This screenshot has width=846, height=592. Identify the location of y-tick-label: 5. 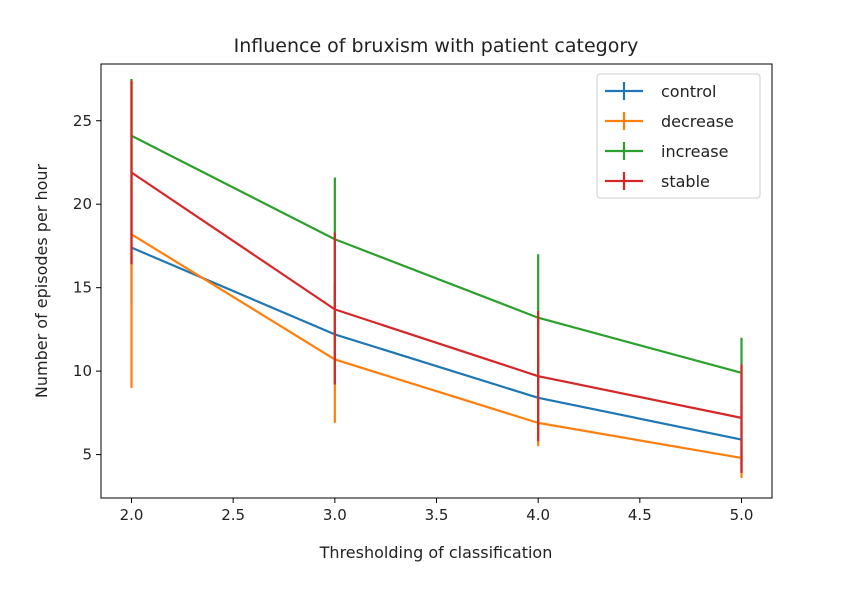
(87, 455).